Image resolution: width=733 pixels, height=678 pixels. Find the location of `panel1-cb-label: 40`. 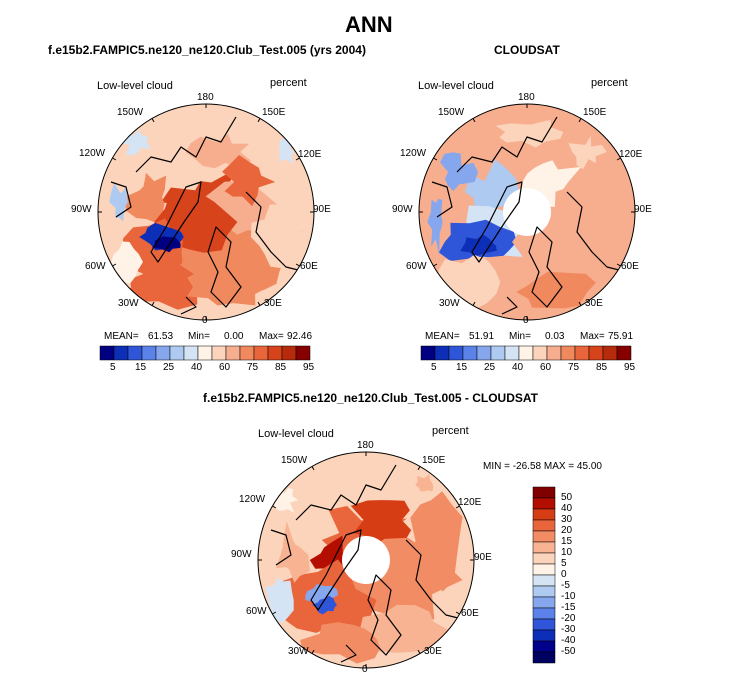

panel1-cb-label: 40 is located at coordinates (197, 367).